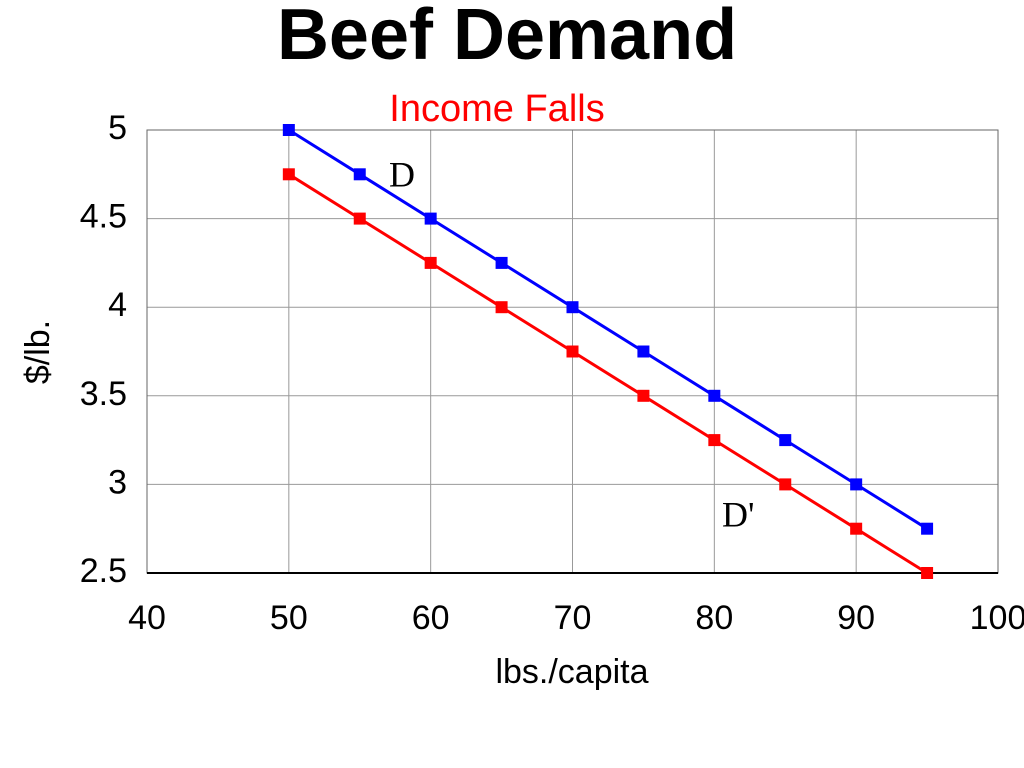 This screenshot has width=1024, height=768. I want to click on series-label: D, so click(402, 174).